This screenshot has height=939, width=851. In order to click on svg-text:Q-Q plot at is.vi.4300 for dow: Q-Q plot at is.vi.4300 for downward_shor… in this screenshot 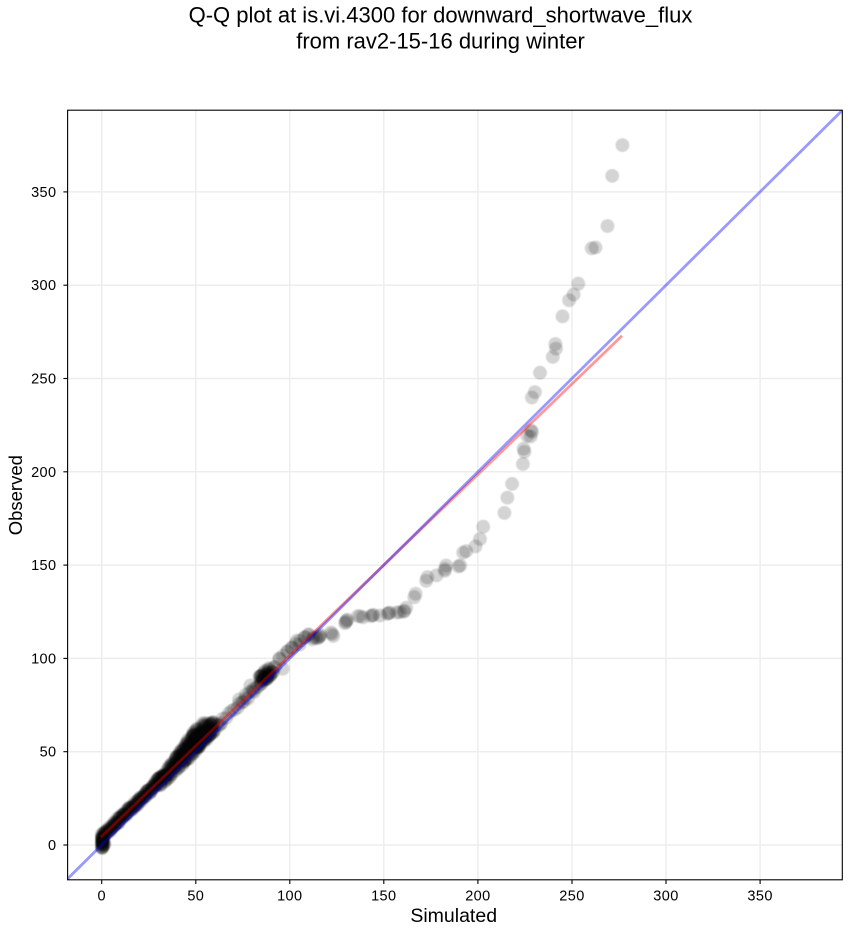, I will do `click(441, 15)`.